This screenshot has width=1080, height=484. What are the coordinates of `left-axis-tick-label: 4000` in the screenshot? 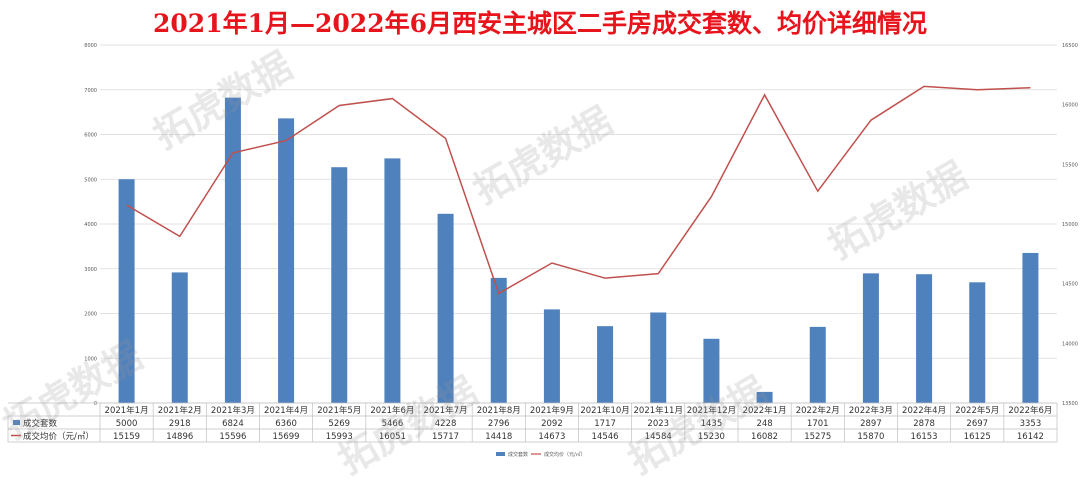 It's located at (90, 225).